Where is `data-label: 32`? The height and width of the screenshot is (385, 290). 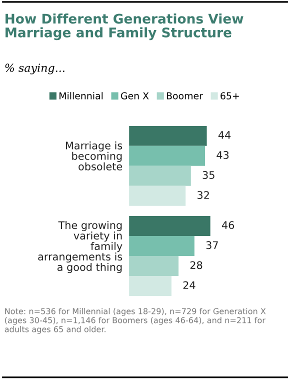
data-label: 32 is located at coordinates (203, 195).